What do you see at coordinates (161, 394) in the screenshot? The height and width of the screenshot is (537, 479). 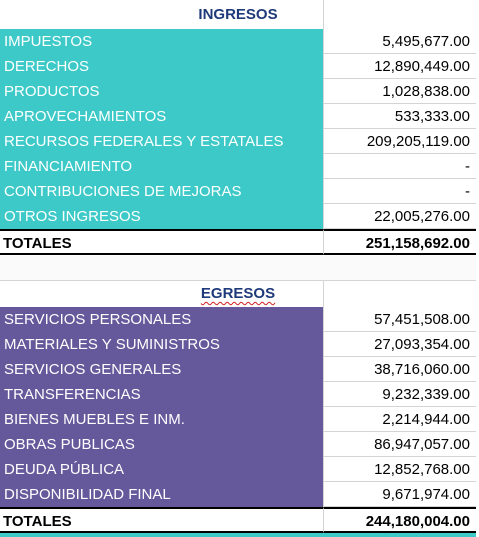 I see `row-label: TRANSFERENCIAS` at bounding box center [161, 394].